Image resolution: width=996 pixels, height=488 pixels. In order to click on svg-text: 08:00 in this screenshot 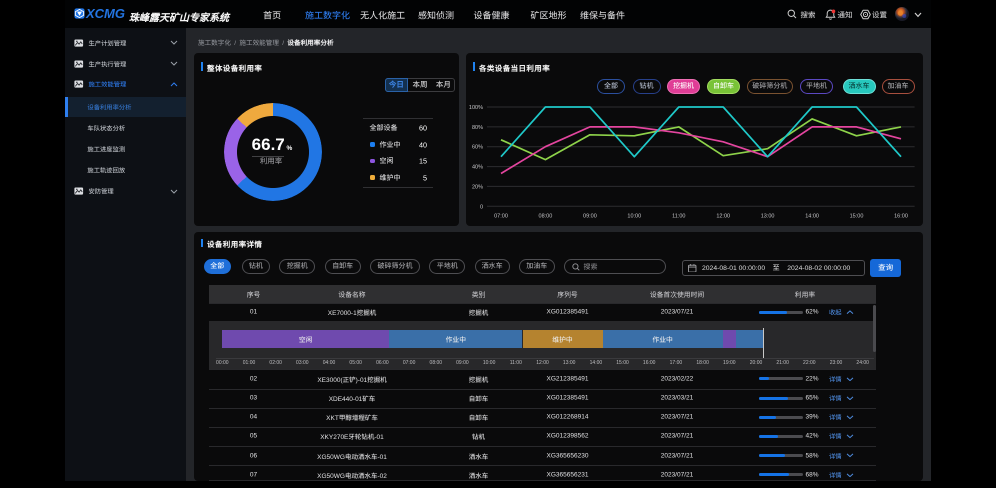, I will do `click(546, 217)`.